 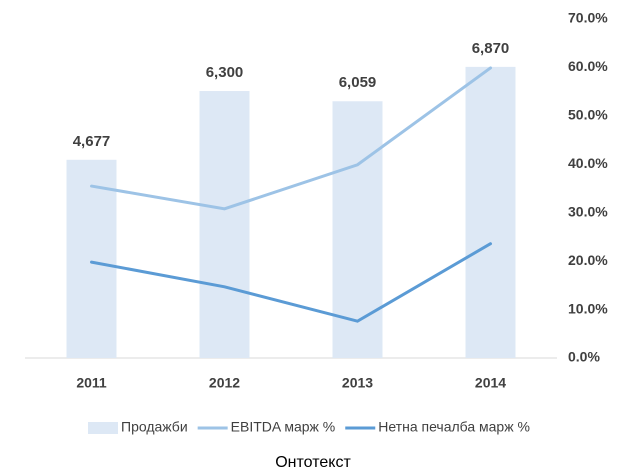 I want to click on y2-tick-label: 0.0%, so click(x=584, y=357).